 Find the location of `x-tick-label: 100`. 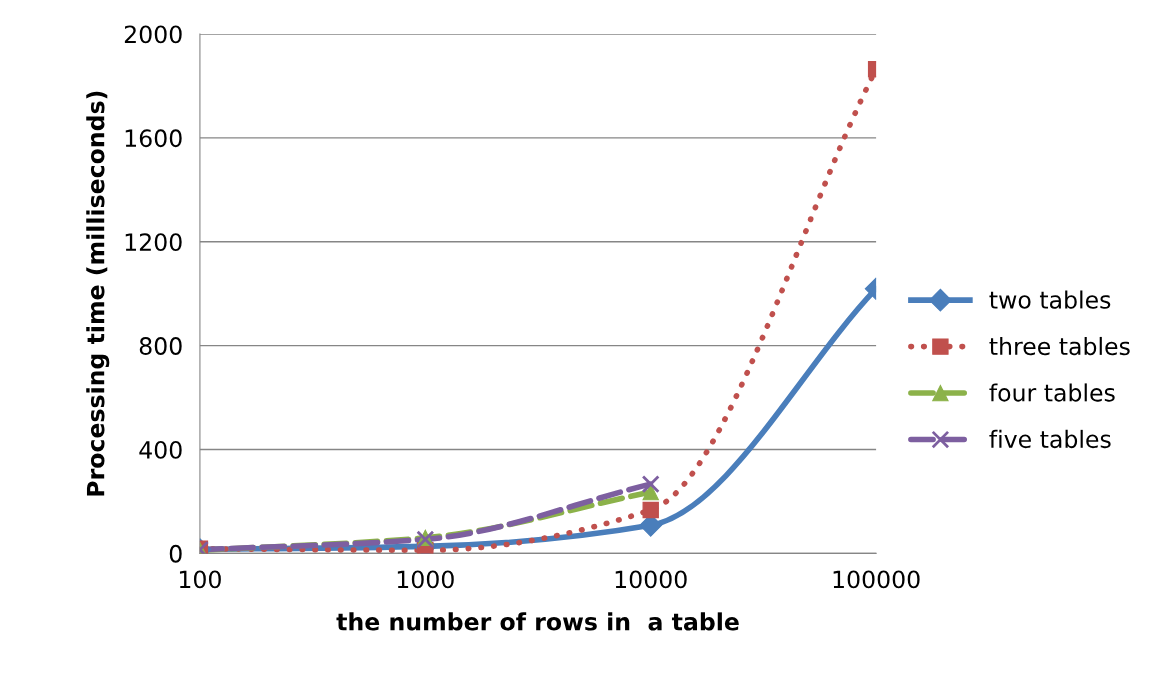

x-tick-label: 100 is located at coordinates (200, 579).